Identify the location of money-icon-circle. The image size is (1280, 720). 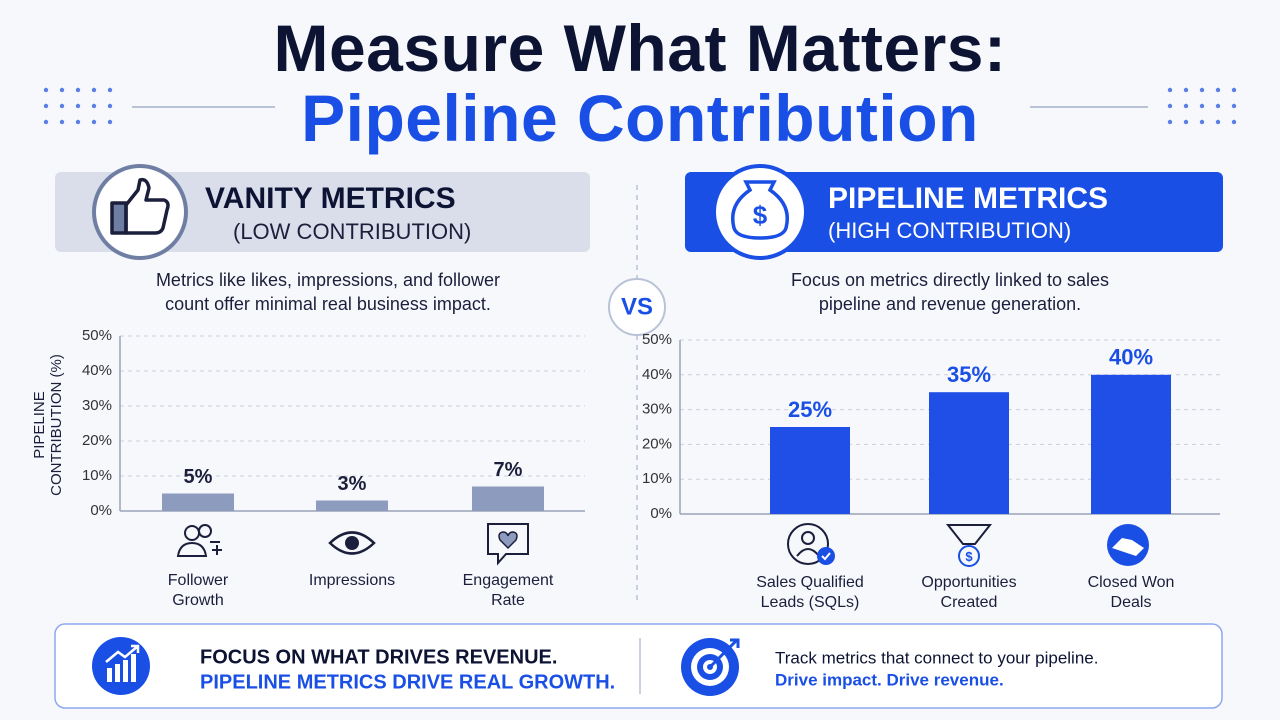
(760, 212).